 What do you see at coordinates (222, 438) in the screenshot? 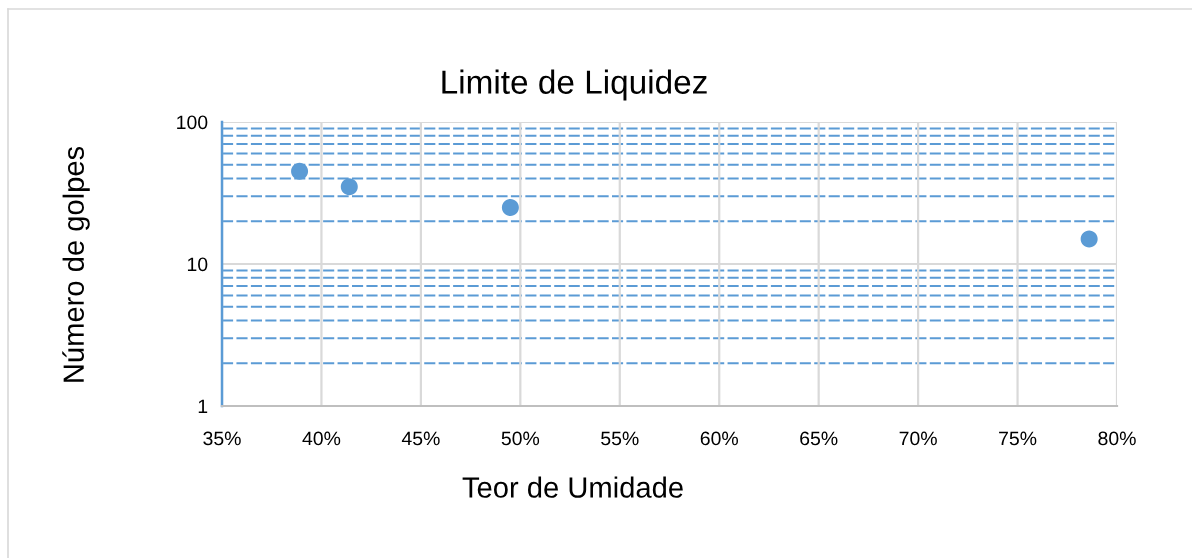
I see `x-tick-label: 35%` at bounding box center [222, 438].